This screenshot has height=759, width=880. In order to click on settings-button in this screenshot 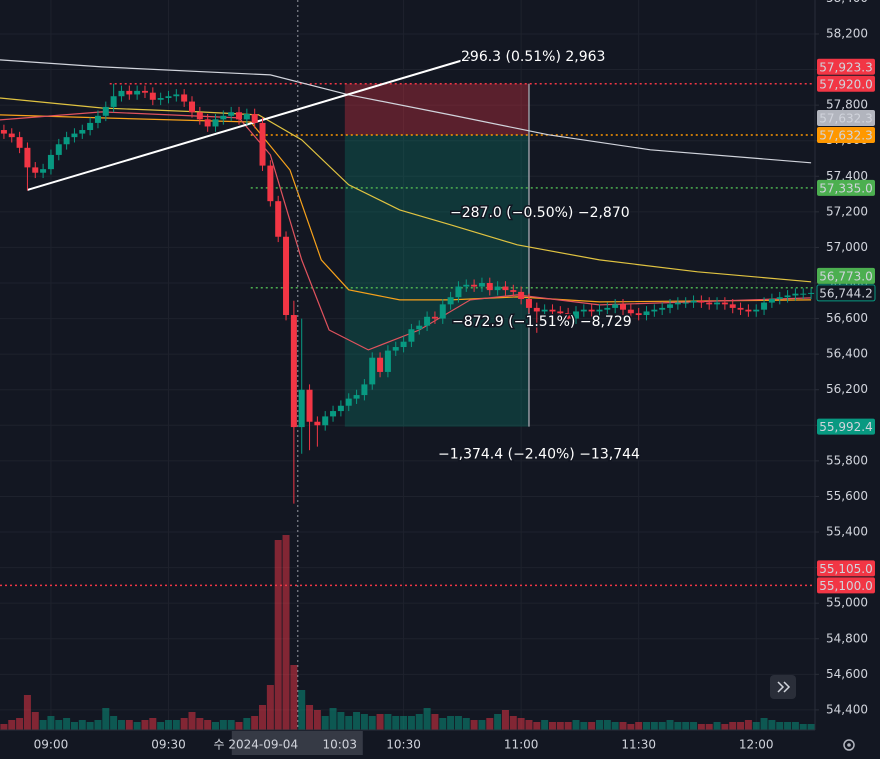, I will do `click(849, 745)`.